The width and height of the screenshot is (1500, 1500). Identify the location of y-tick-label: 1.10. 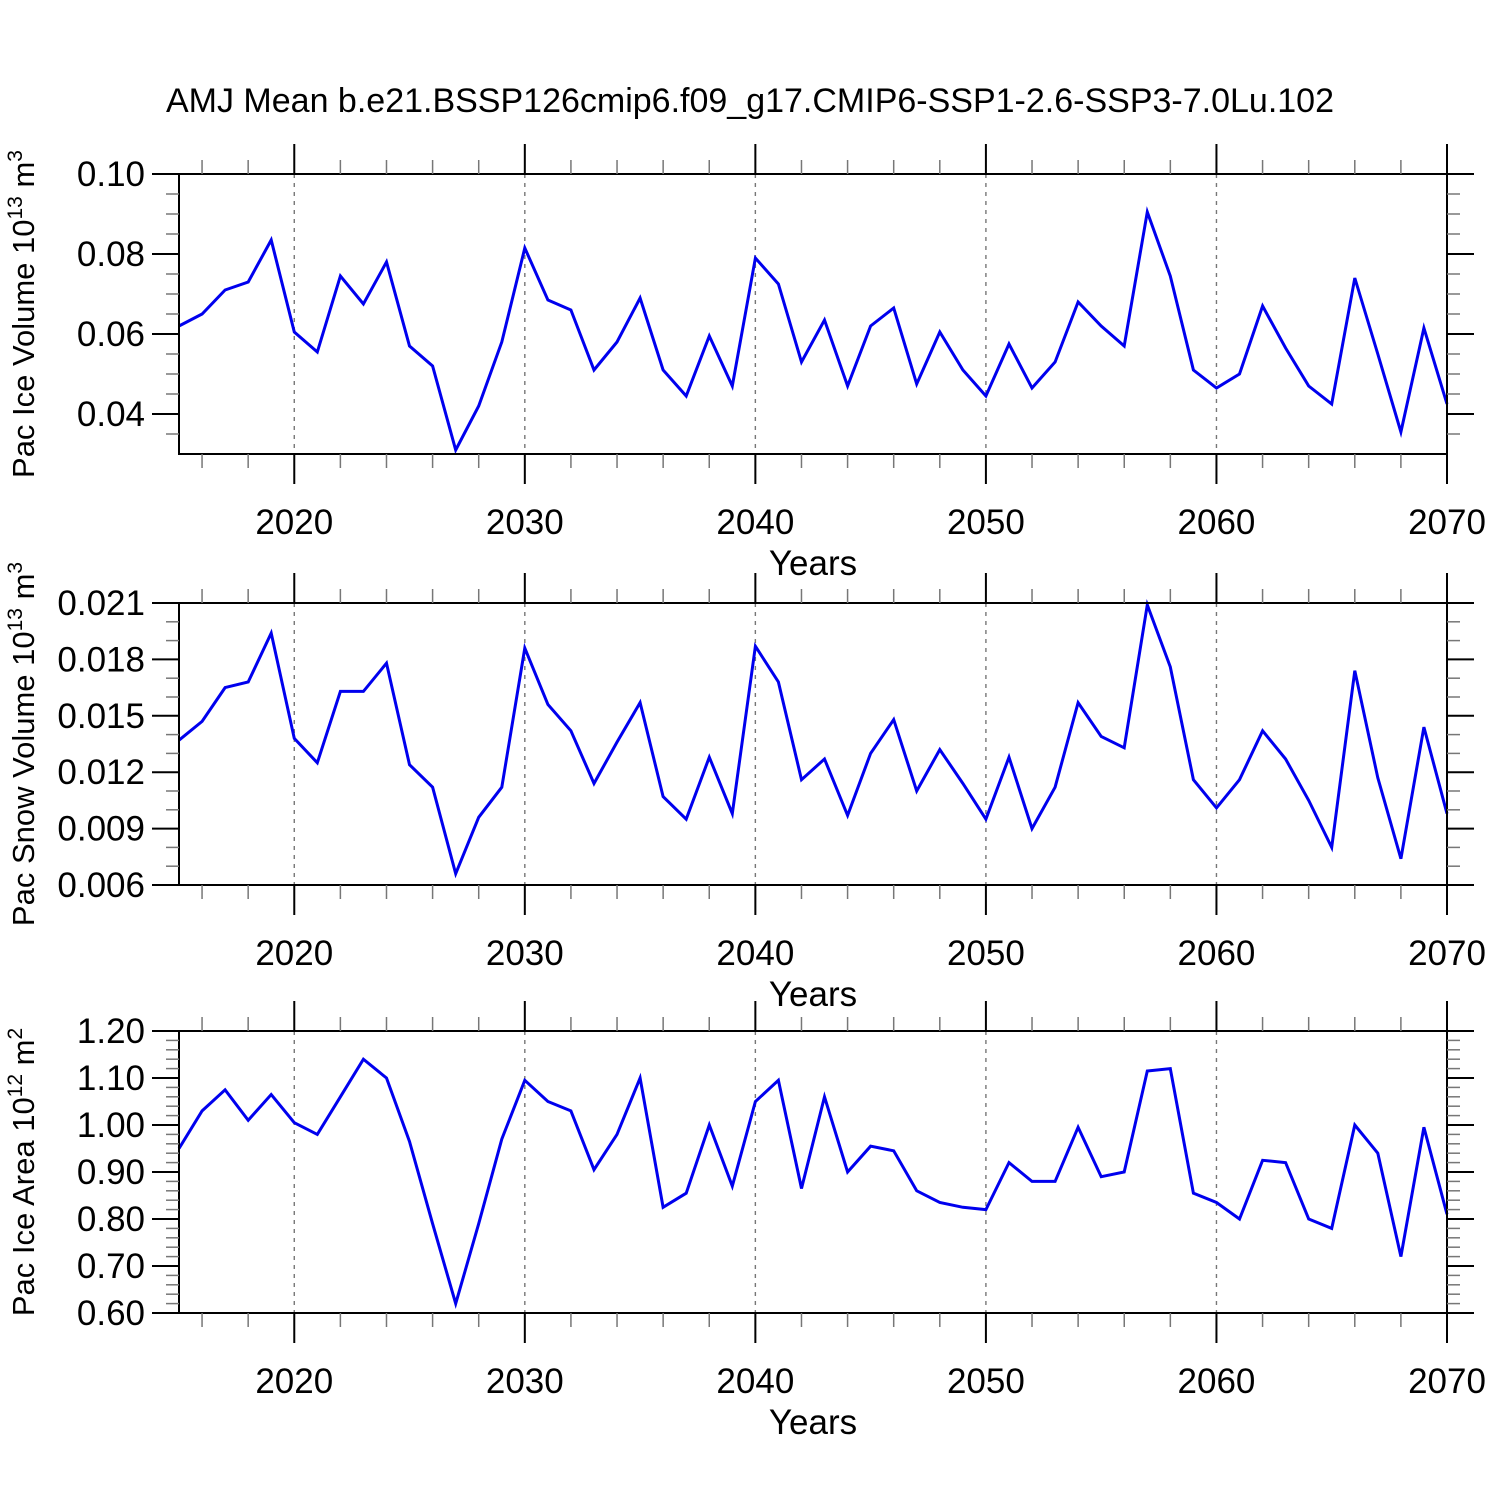
(111, 1078).